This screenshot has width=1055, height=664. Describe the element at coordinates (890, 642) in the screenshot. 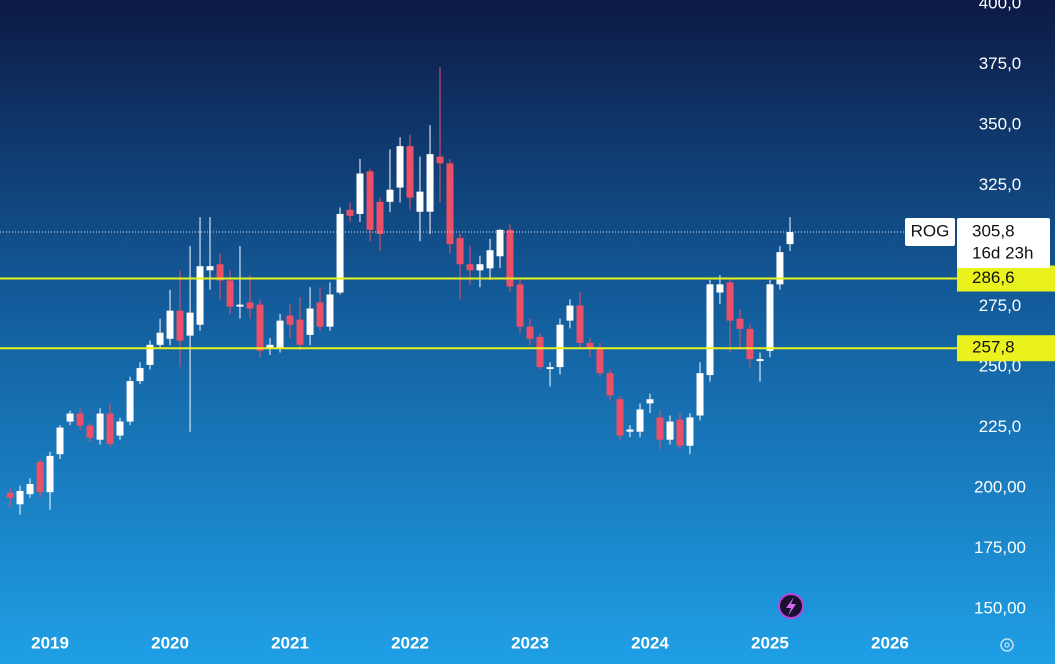

I see `x-tick-label: 2026` at that location.